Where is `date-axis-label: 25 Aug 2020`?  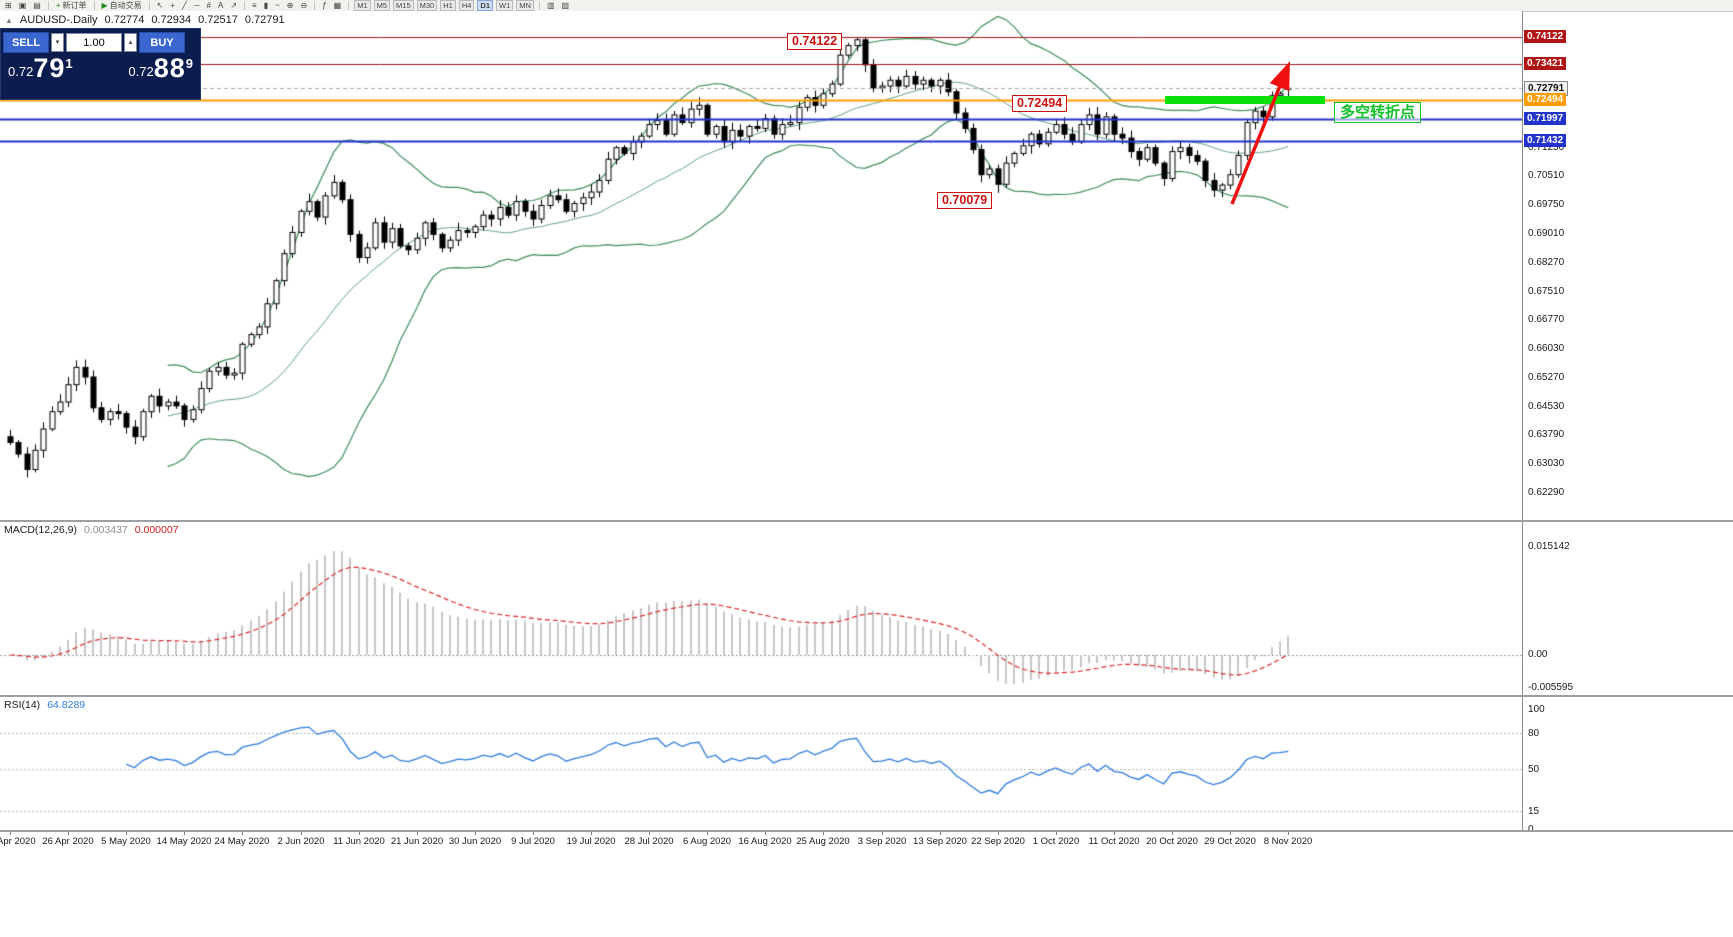
date-axis-label: 25 Aug 2020 is located at coordinates (823, 841).